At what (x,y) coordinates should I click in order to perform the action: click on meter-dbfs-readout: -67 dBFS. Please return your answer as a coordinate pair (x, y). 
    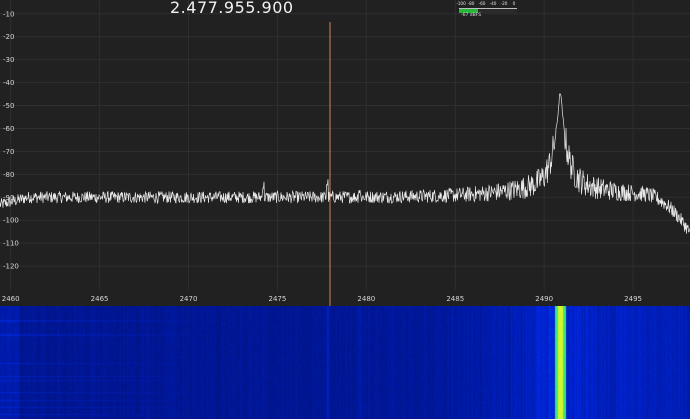
    Looking at the image, I should click on (471, 15).